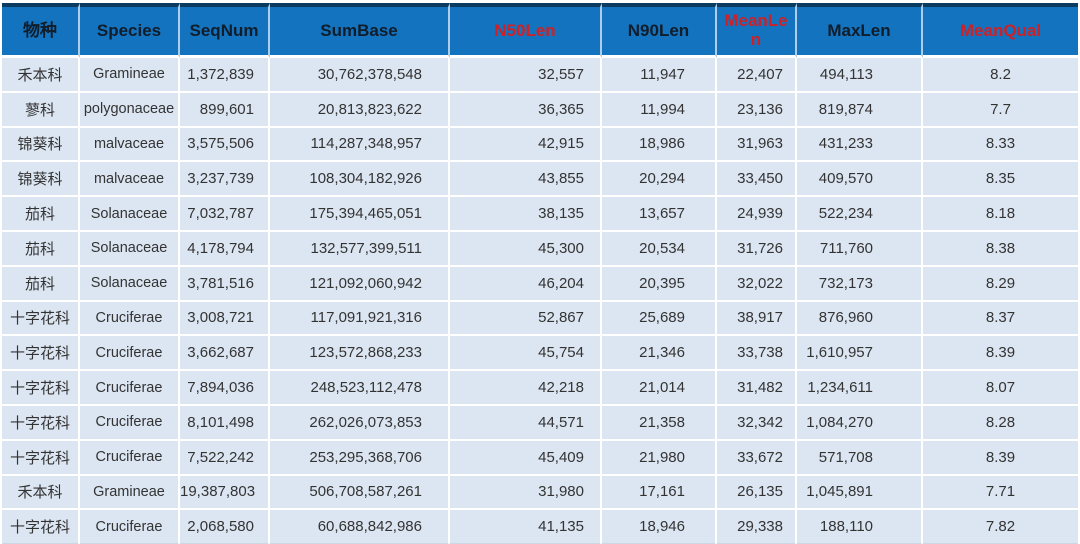  Describe the element at coordinates (360, 145) in the screenshot. I see `cell: 114,287,348,957` at that location.